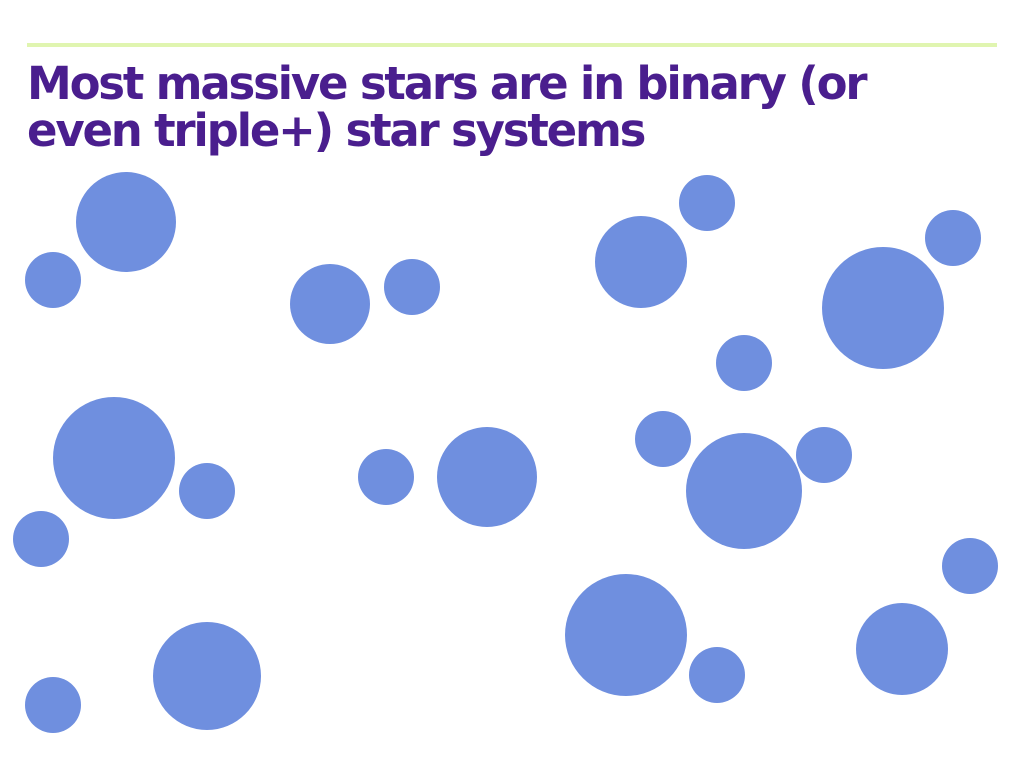 The image size is (1024, 768). Describe the element at coordinates (512, 45) in the screenshot. I see `top-rule-divider` at that location.